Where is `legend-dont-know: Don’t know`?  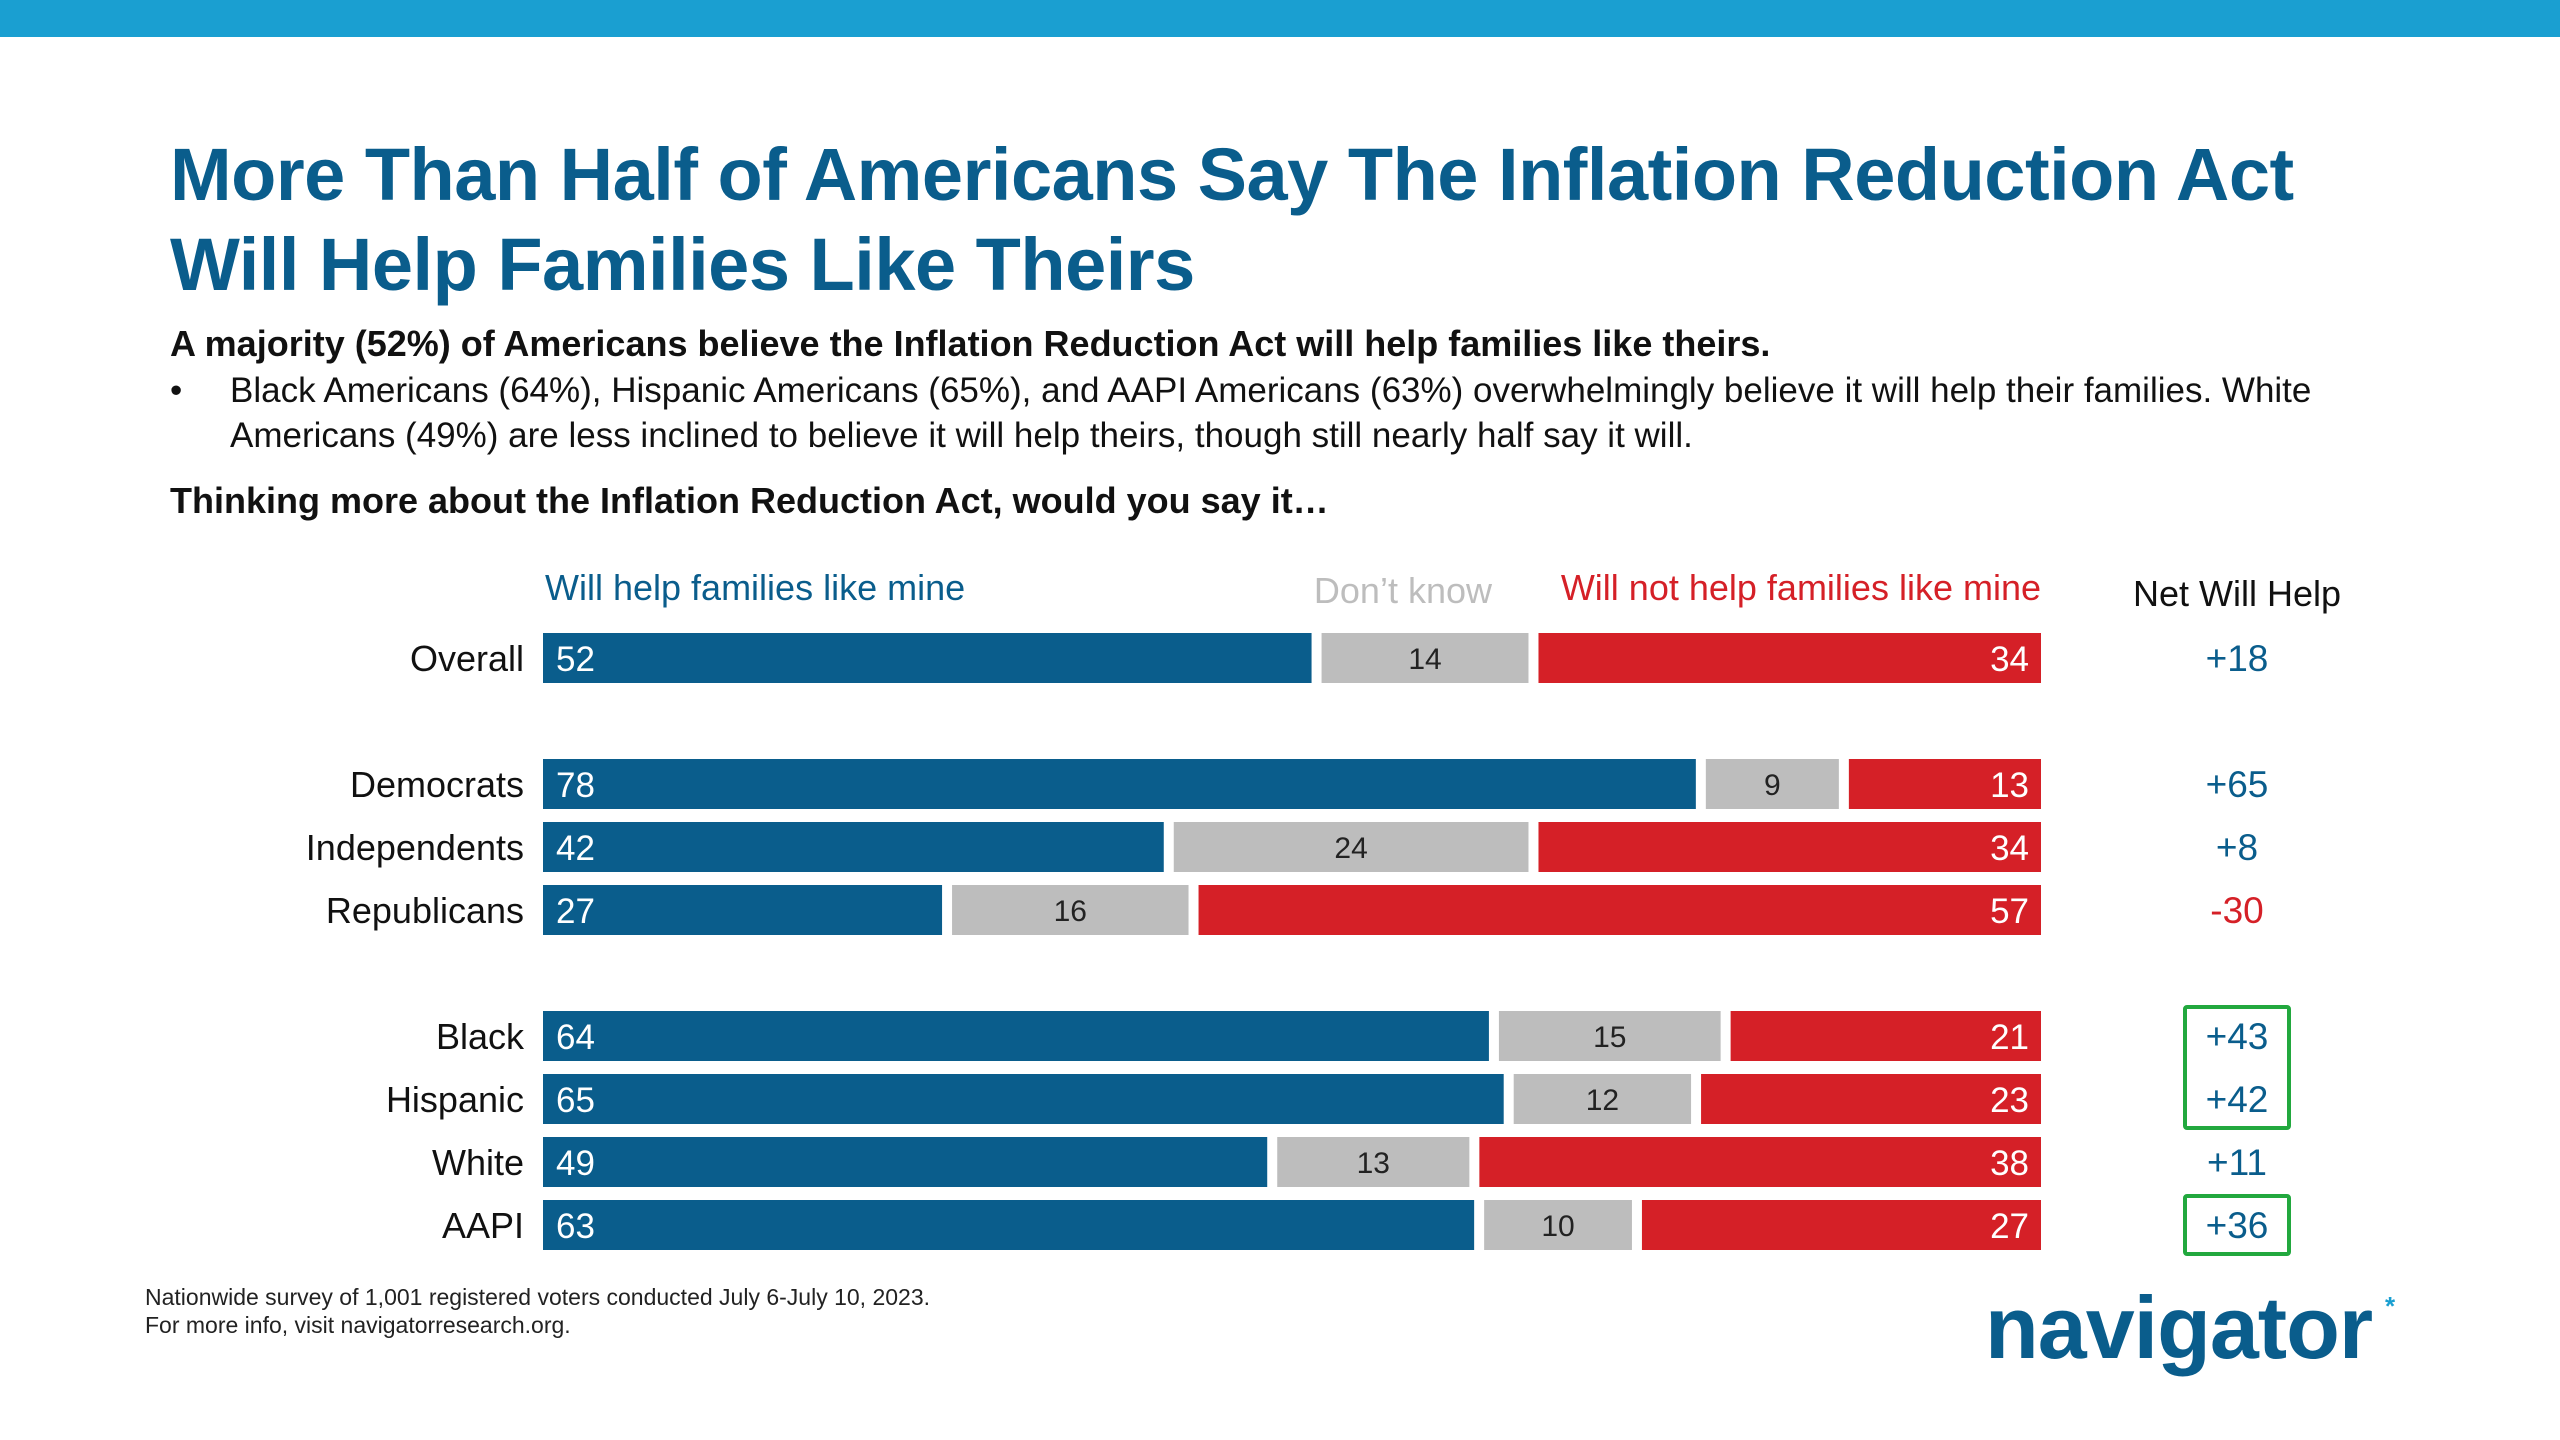 legend-dont-know: Don’t know is located at coordinates (1403, 590).